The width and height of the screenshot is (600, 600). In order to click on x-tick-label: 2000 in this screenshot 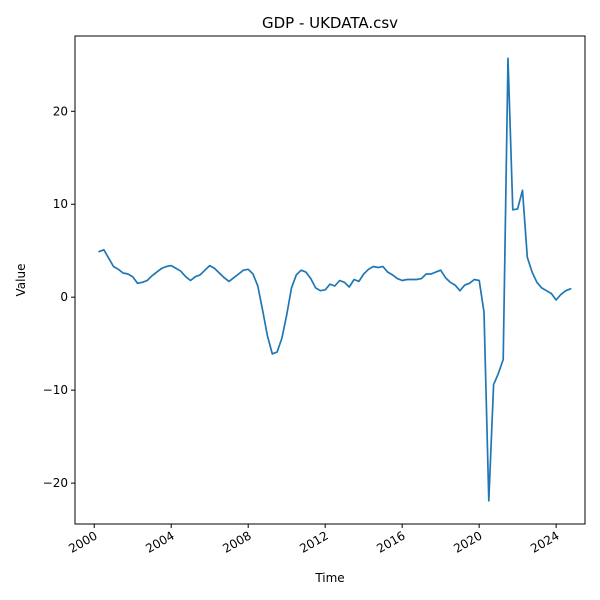, I will do `click(82, 541)`.